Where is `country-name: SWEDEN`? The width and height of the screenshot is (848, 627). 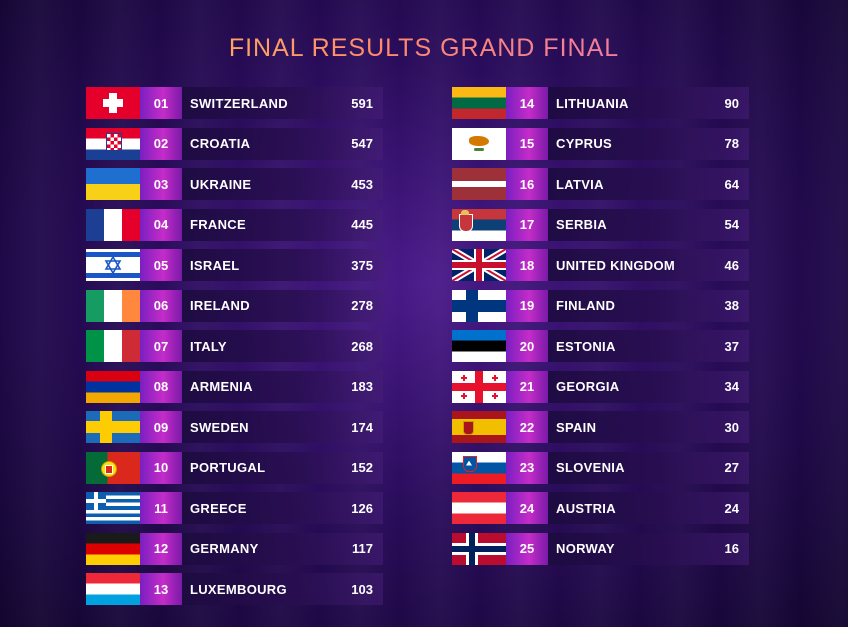
country-name: SWEDEN is located at coordinates (219, 427).